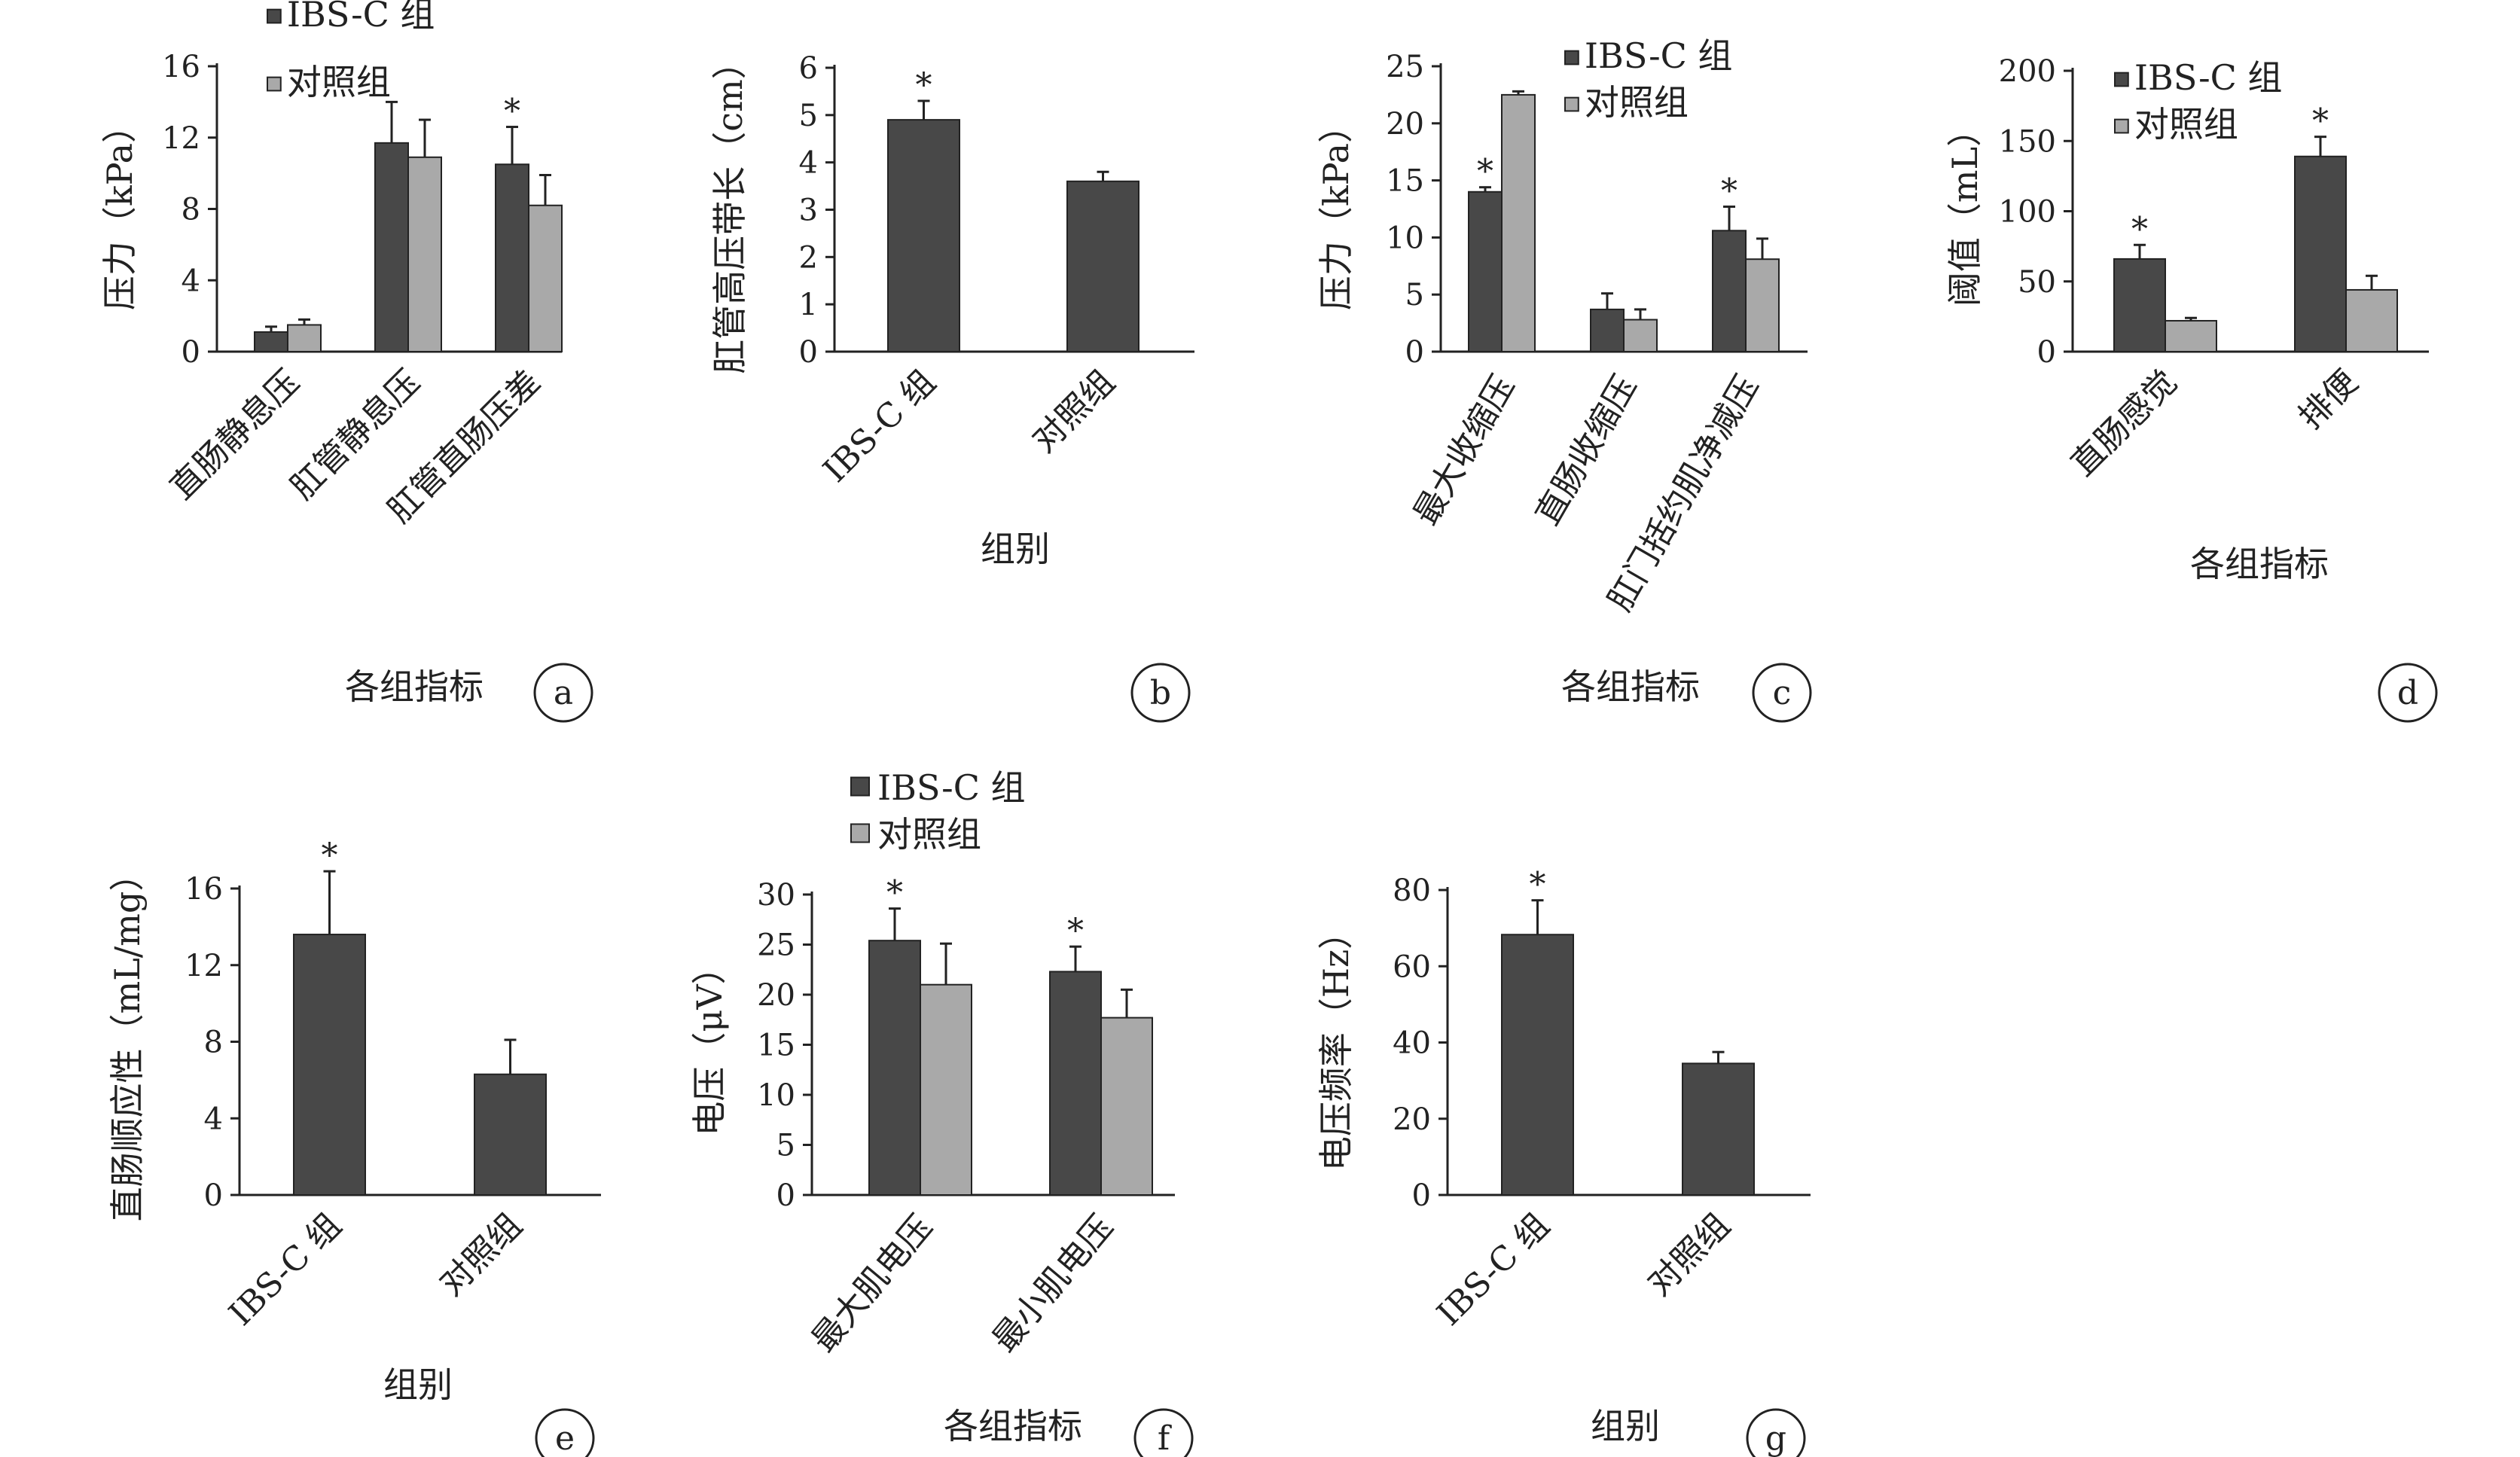  I want to click on y-tick-label: 30, so click(776, 896).